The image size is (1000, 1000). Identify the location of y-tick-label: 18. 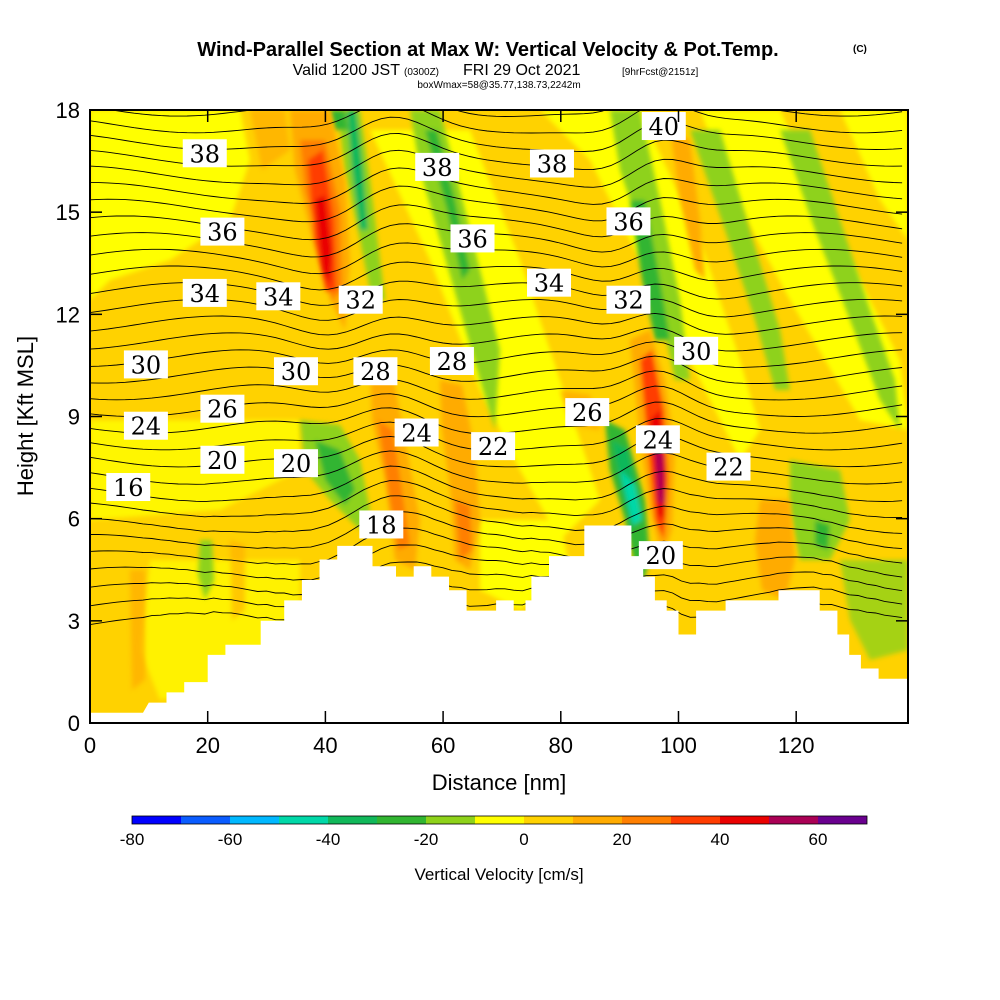
(68, 110).